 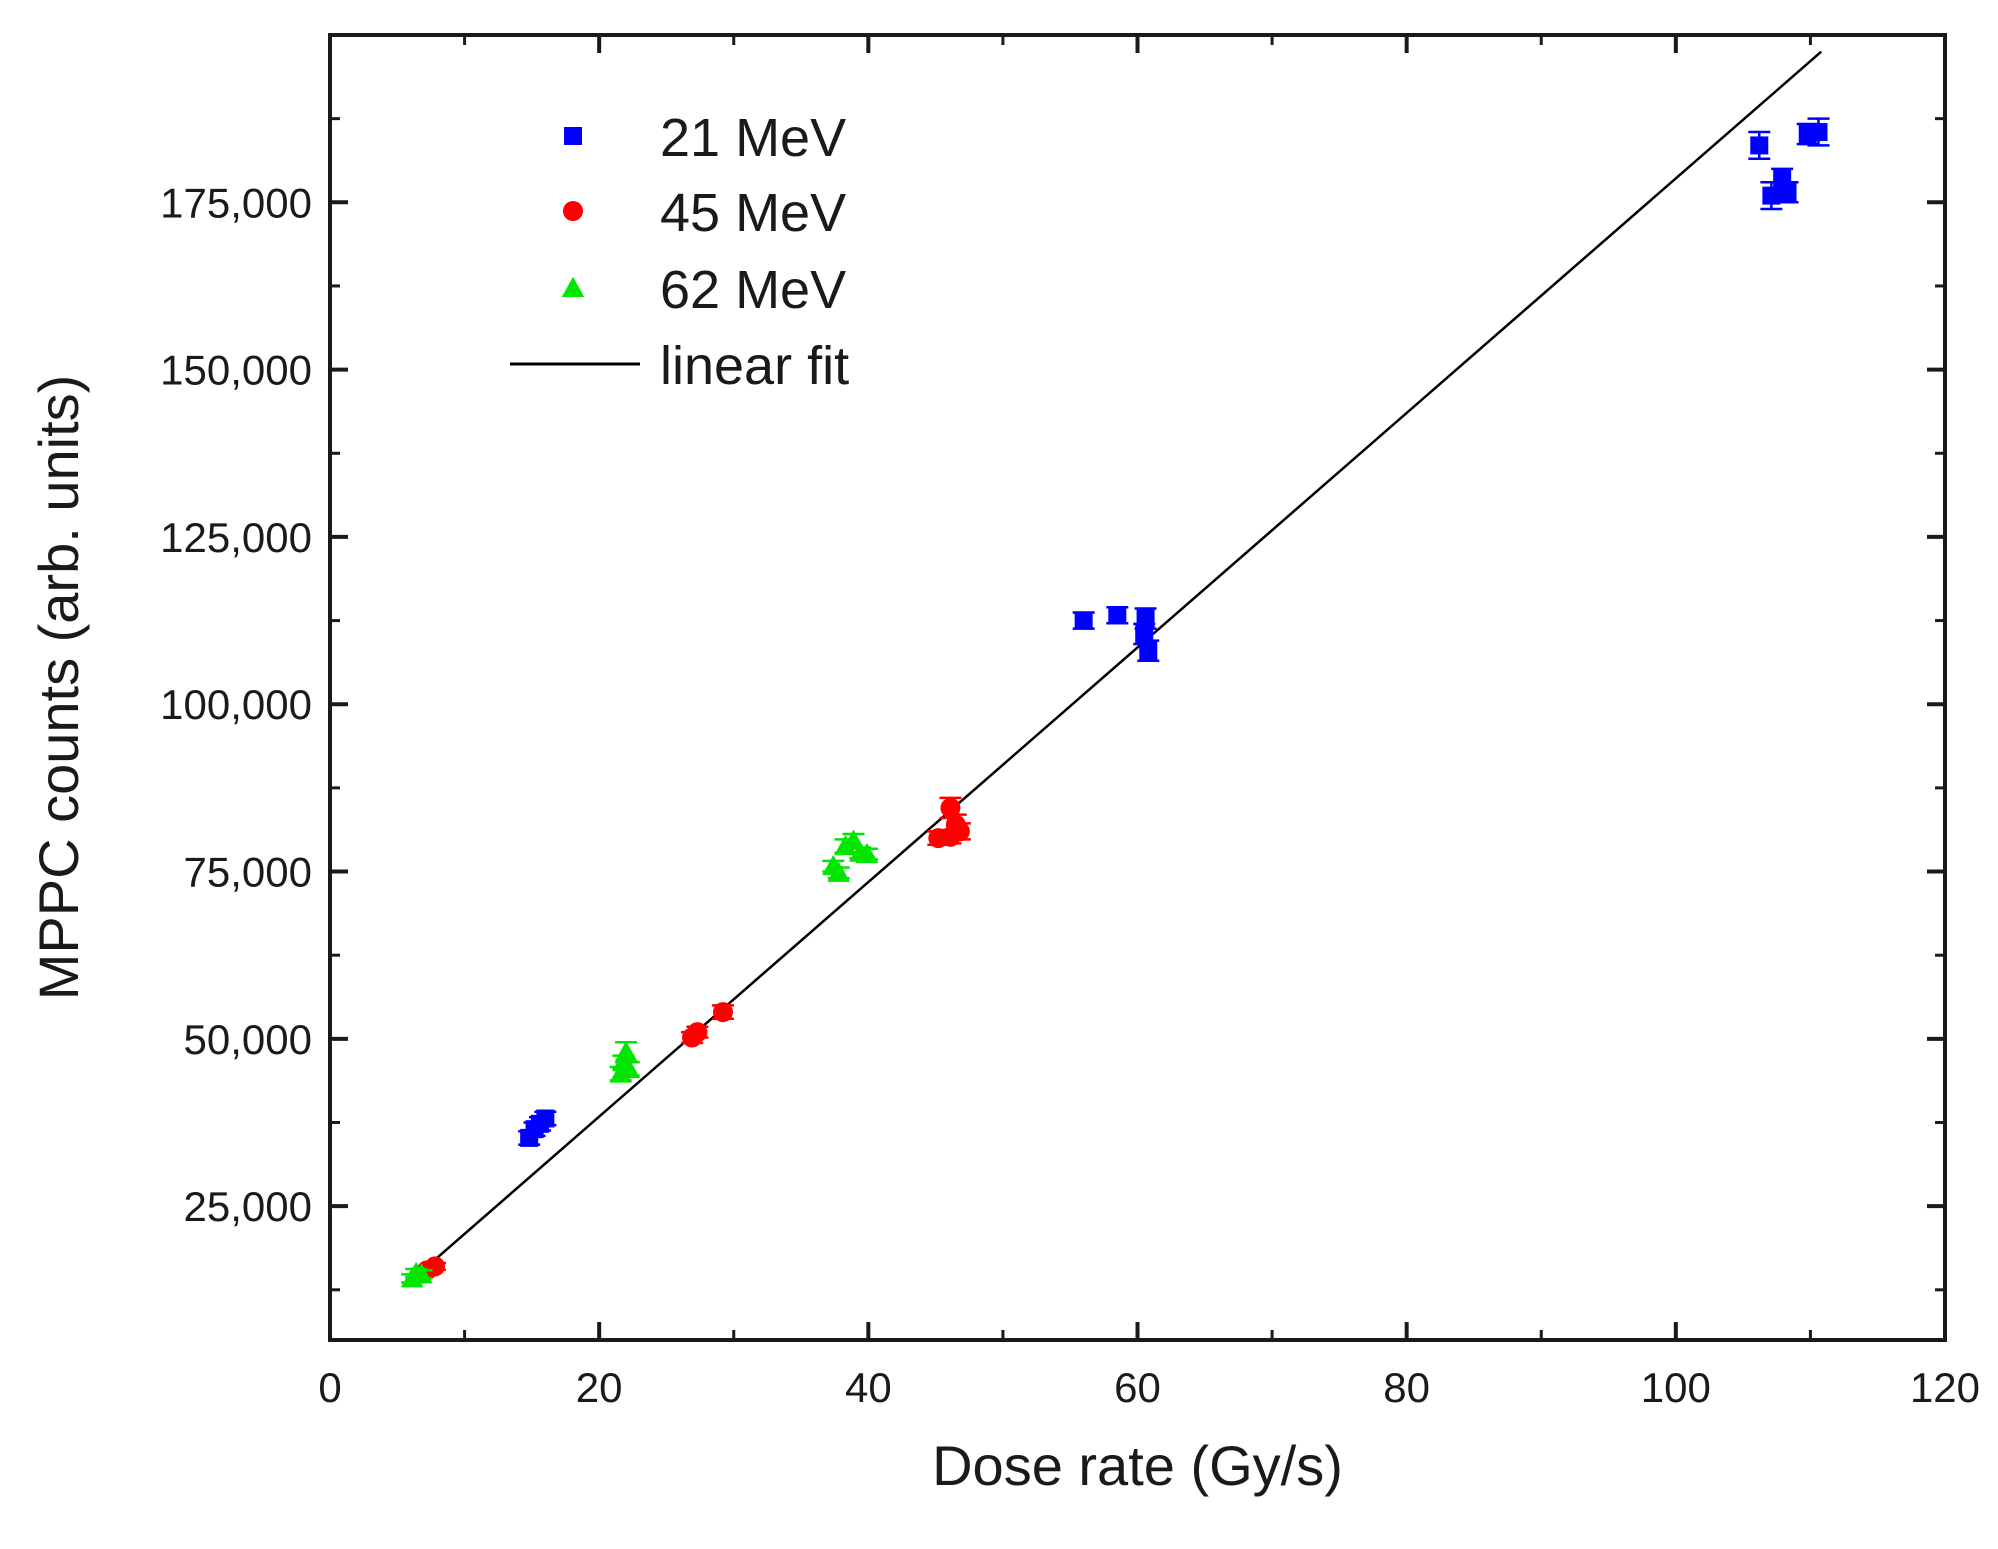 I want to click on x-tick-label: 20, so click(x=599, y=1387).